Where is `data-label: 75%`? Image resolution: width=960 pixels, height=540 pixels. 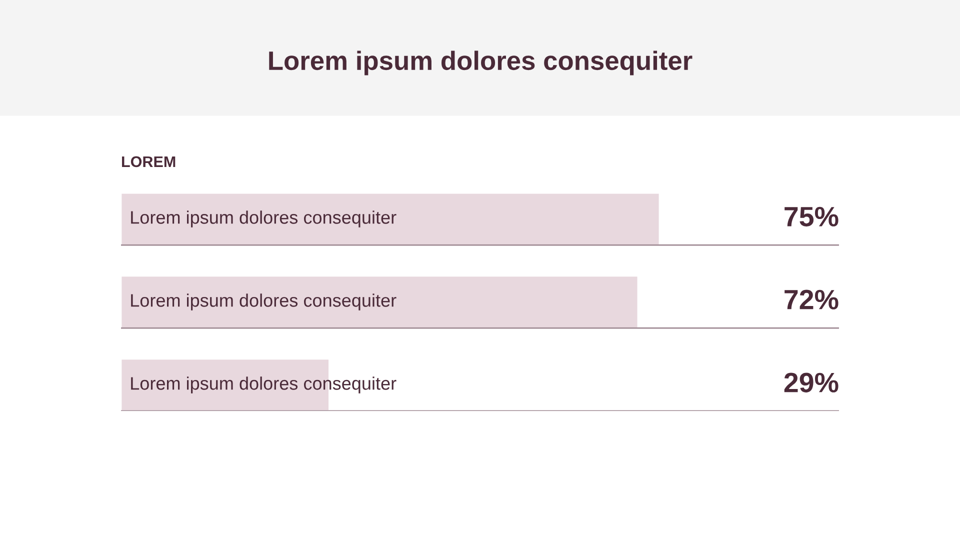 data-label: 75% is located at coordinates (811, 216).